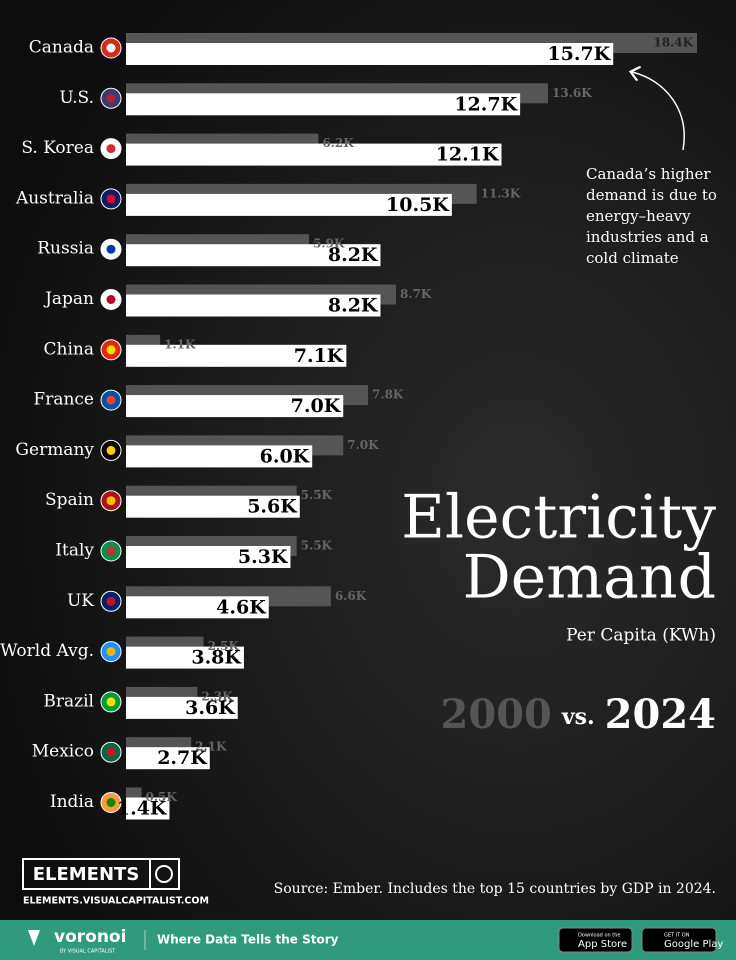  I want to click on value-label-2024: 2.7K, so click(182, 758).